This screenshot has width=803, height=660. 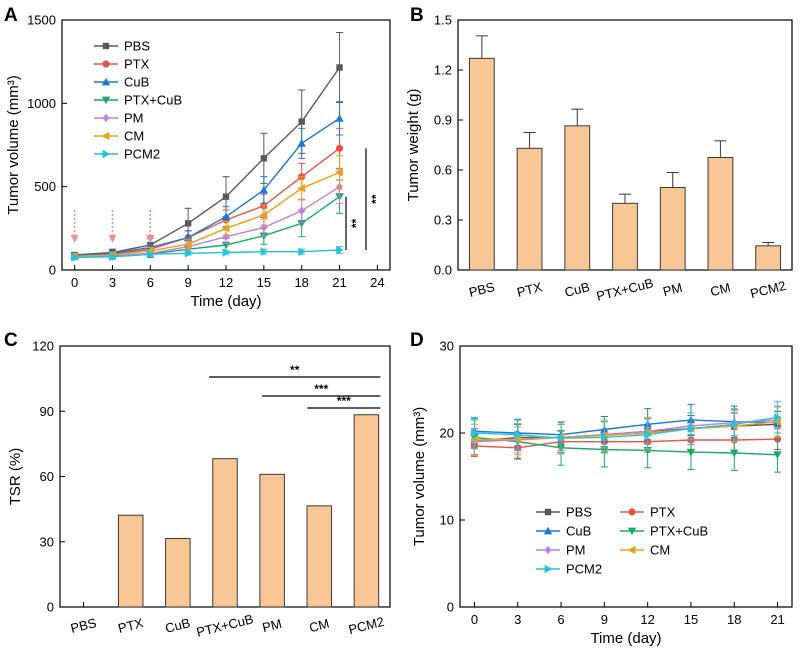 I want to click on panel-a-series-pm-point, so click(x=264, y=227).